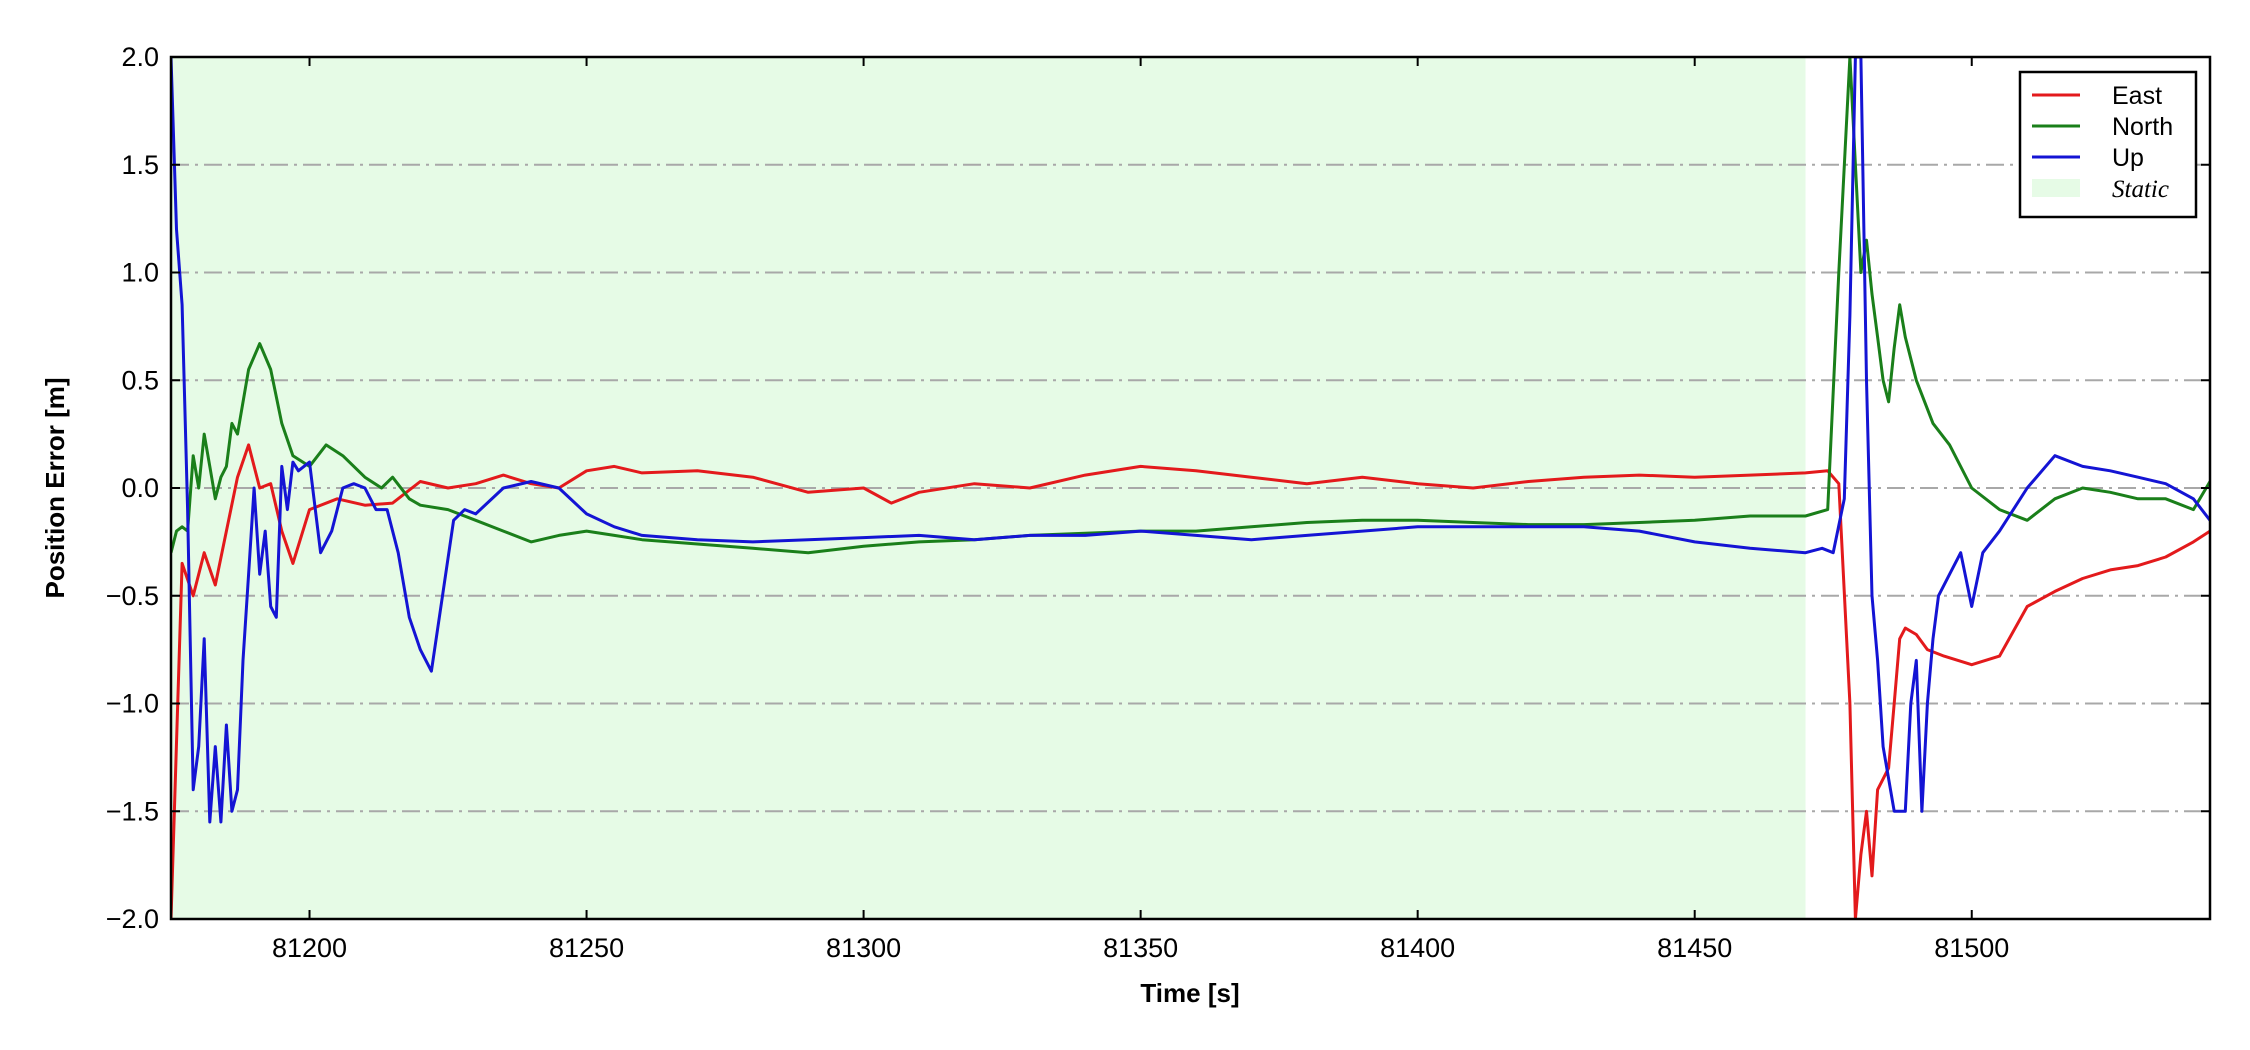  What do you see at coordinates (2142, 127) in the screenshot?
I see `legend-label-north: North` at bounding box center [2142, 127].